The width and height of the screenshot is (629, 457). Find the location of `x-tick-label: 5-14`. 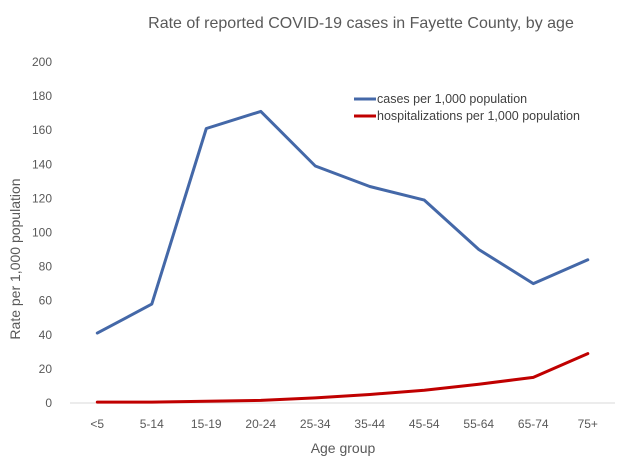

x-tick-label: 5-14 is located at coordinates (152, 424).